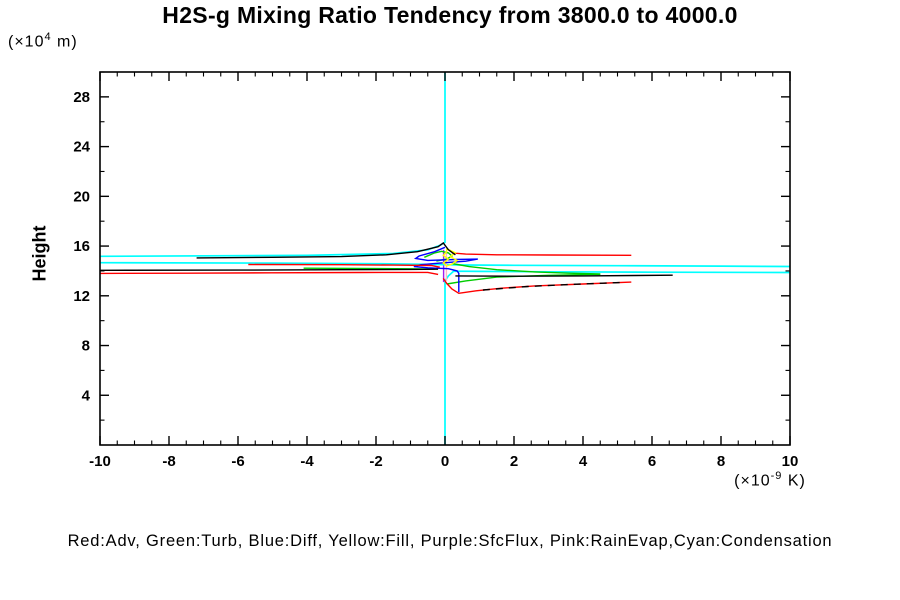  Describe the element at coordinates (790, 461) in the screenshot. I see `svg-text: 10` at that location.